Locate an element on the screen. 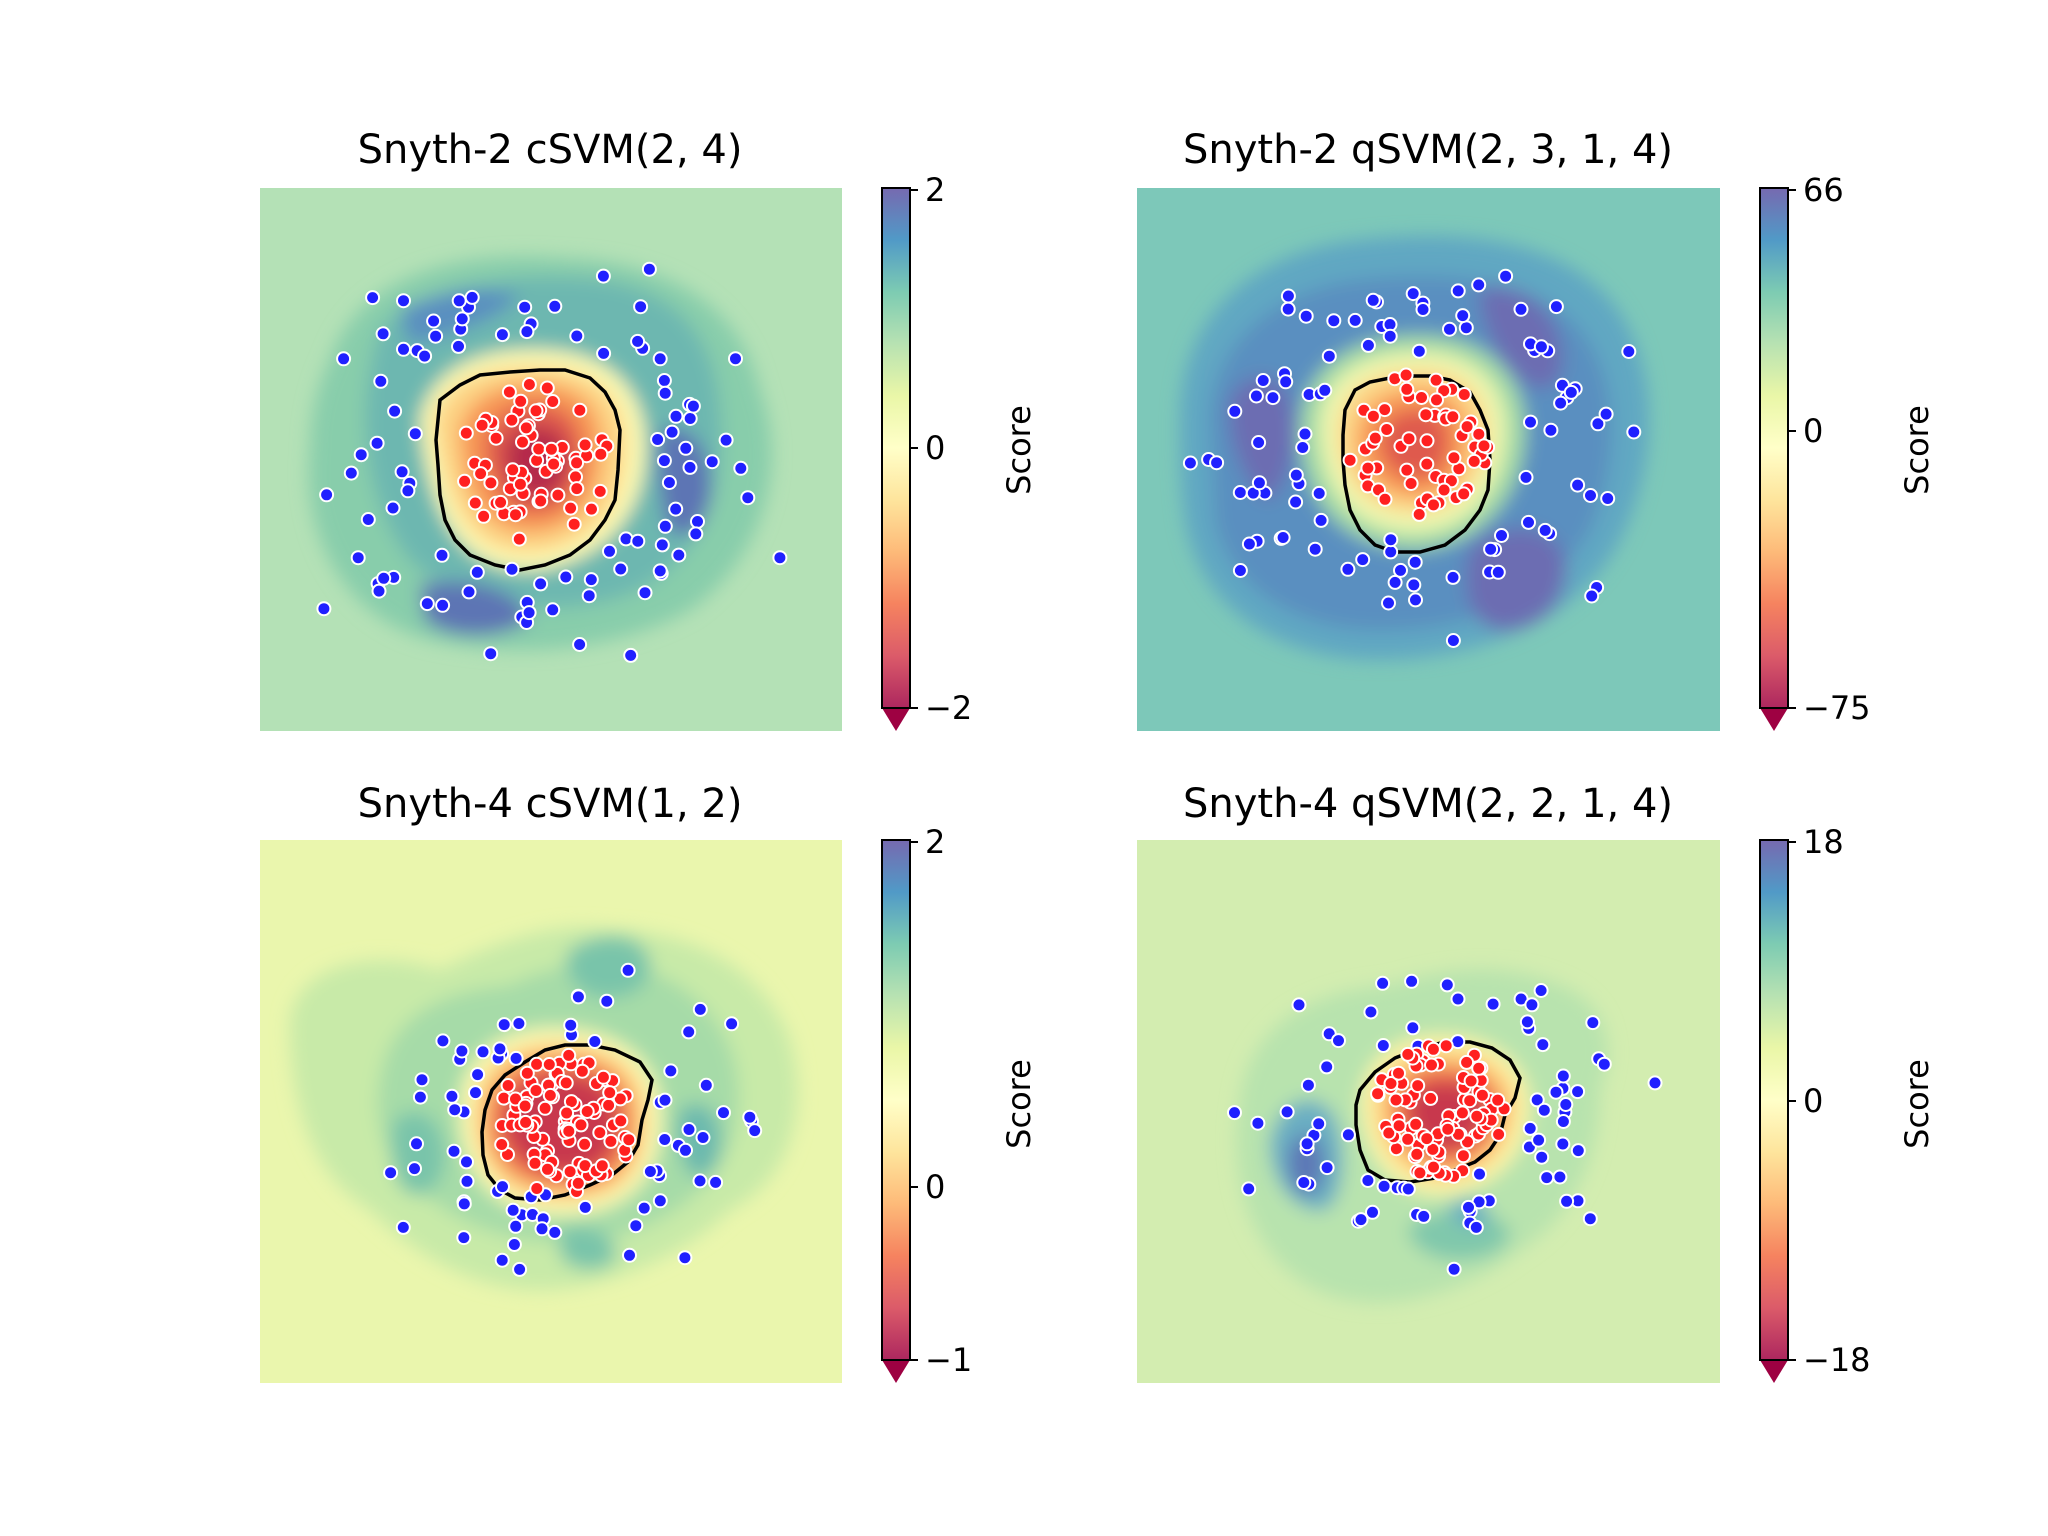 Image resolution: width=2048 pixels, height=1536 pixels. panel-4-points is located at coordinates (1445, 1125).